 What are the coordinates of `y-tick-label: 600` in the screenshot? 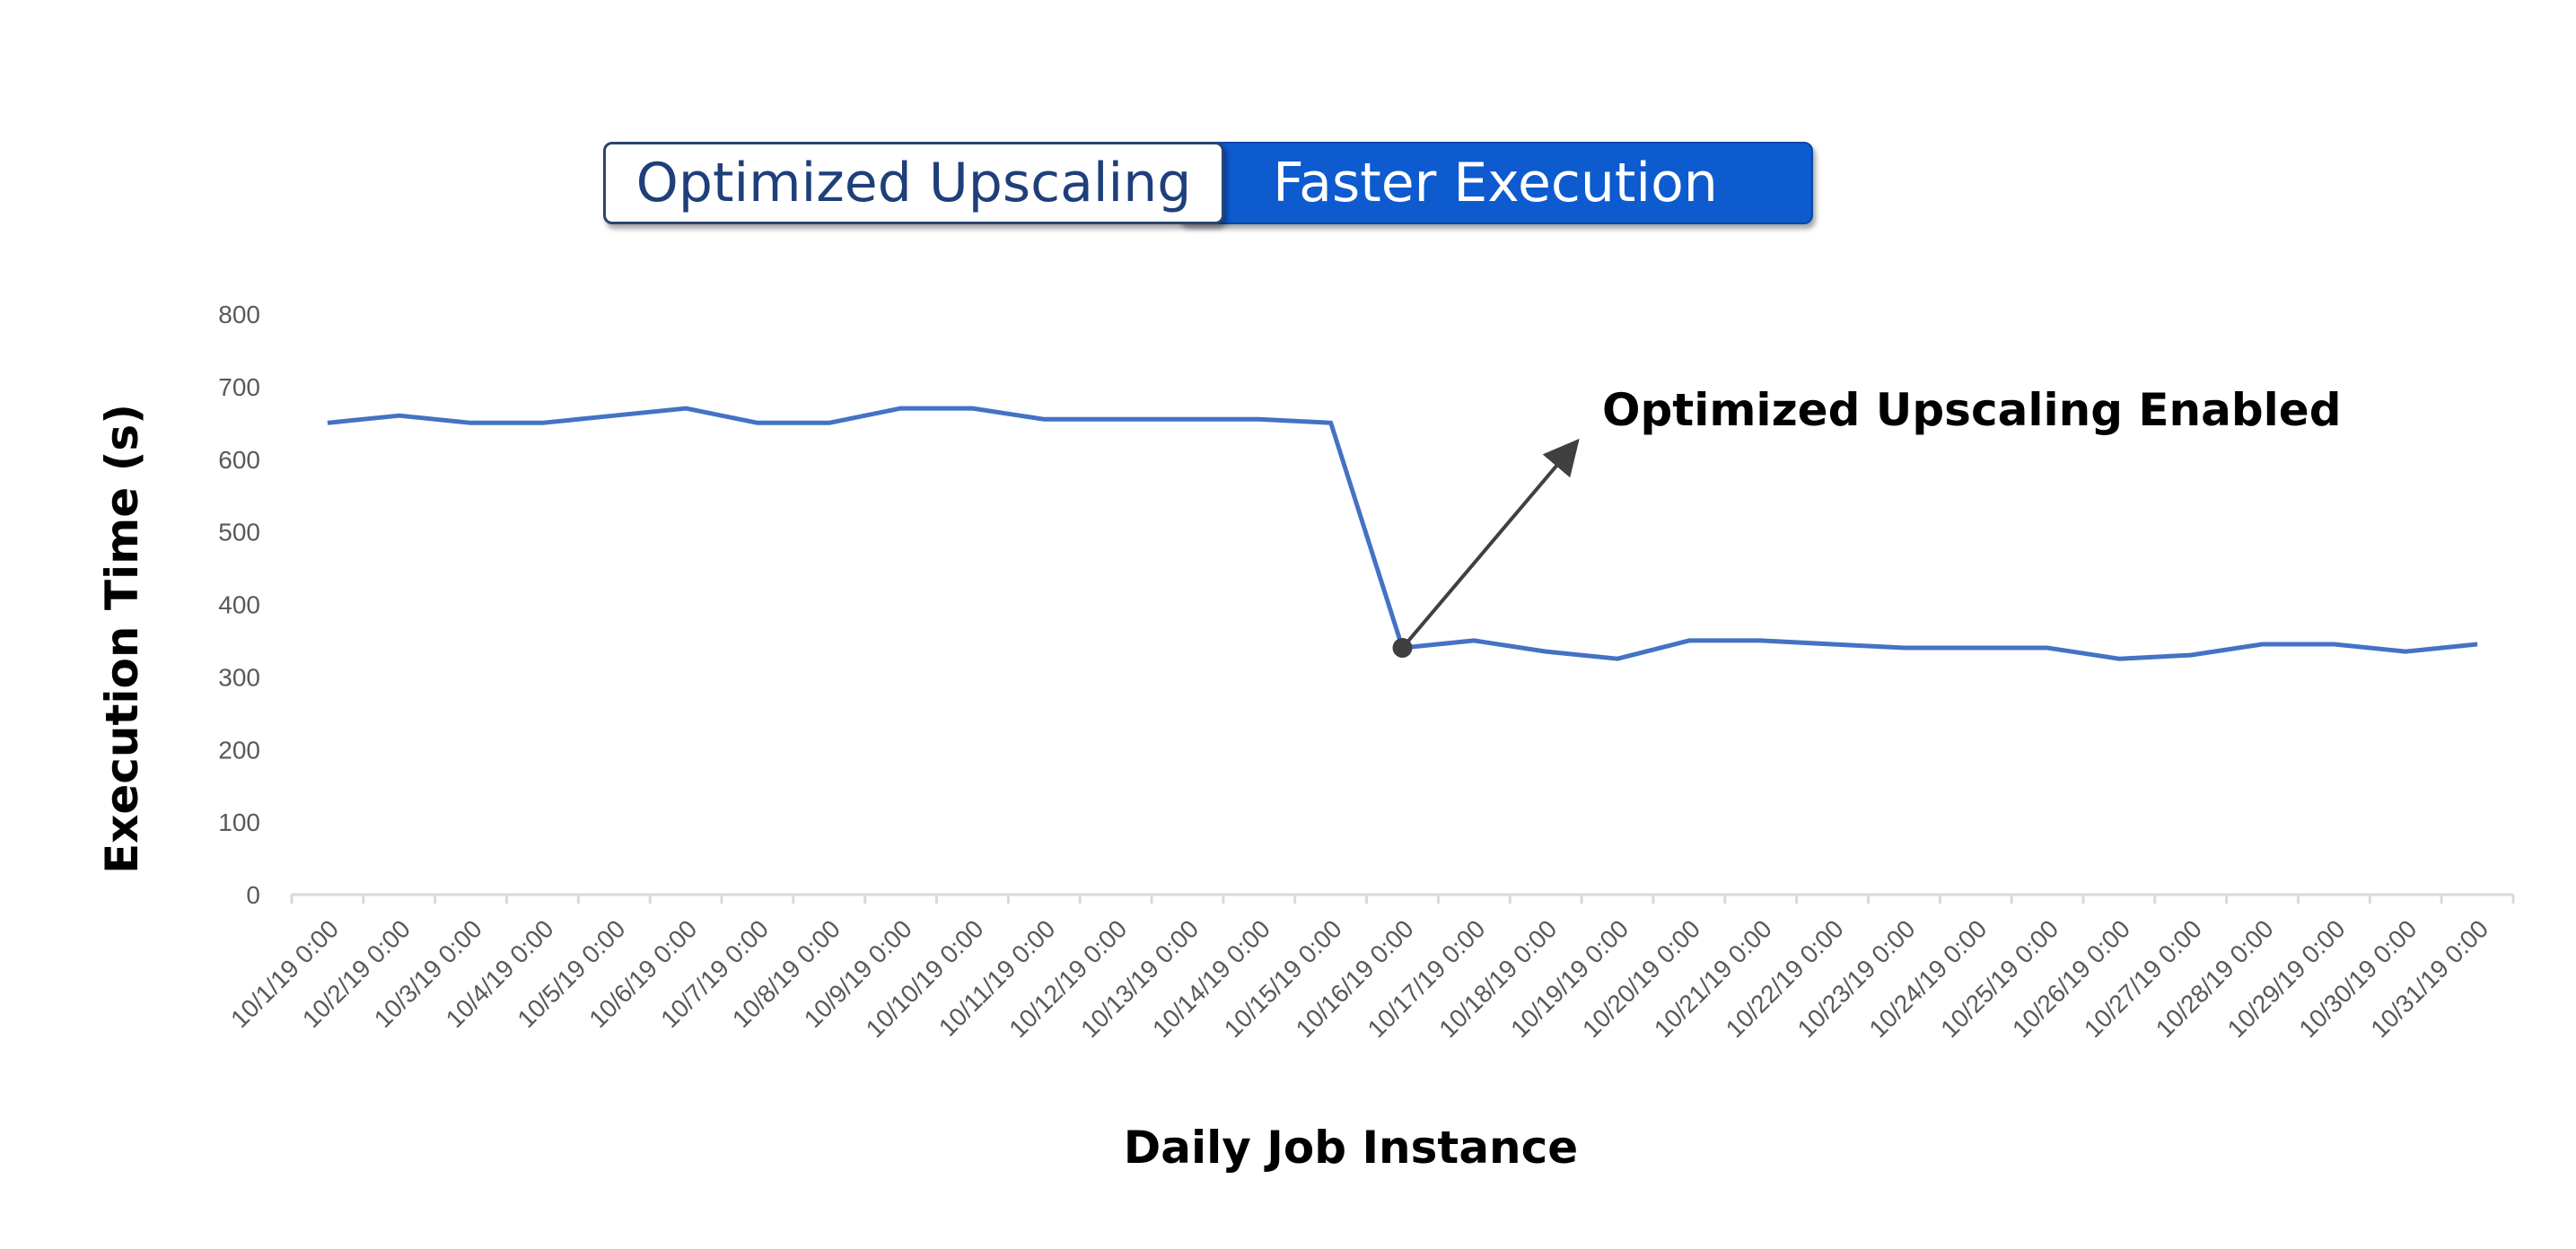 It's located at (239, 460).